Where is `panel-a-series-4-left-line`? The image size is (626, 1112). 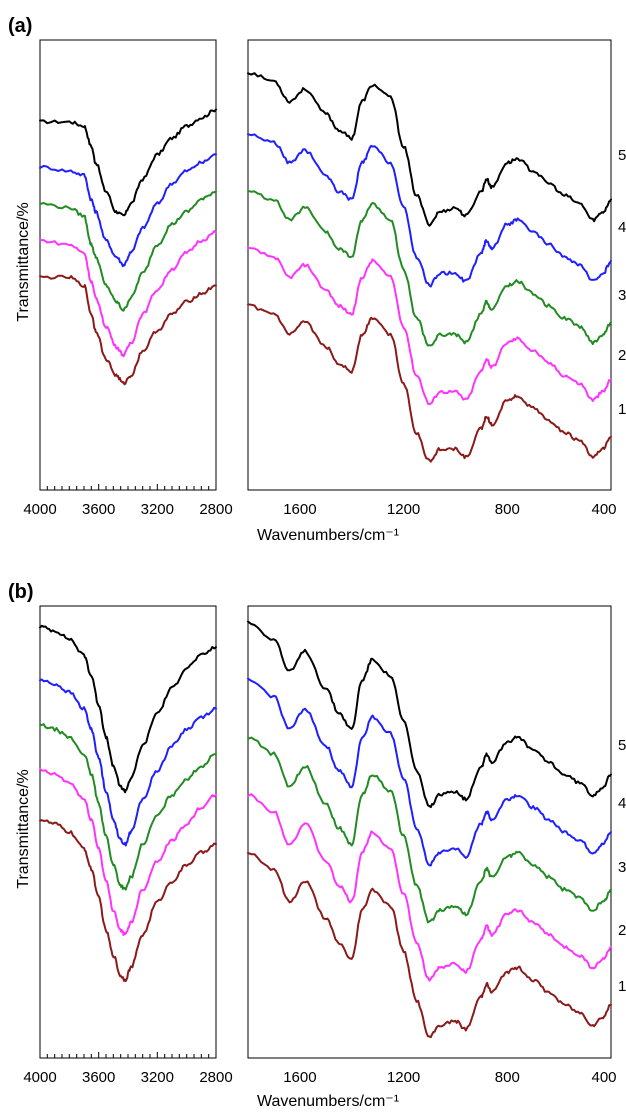
panel-a-series-4-left-line is located at coordinates (128, 210).